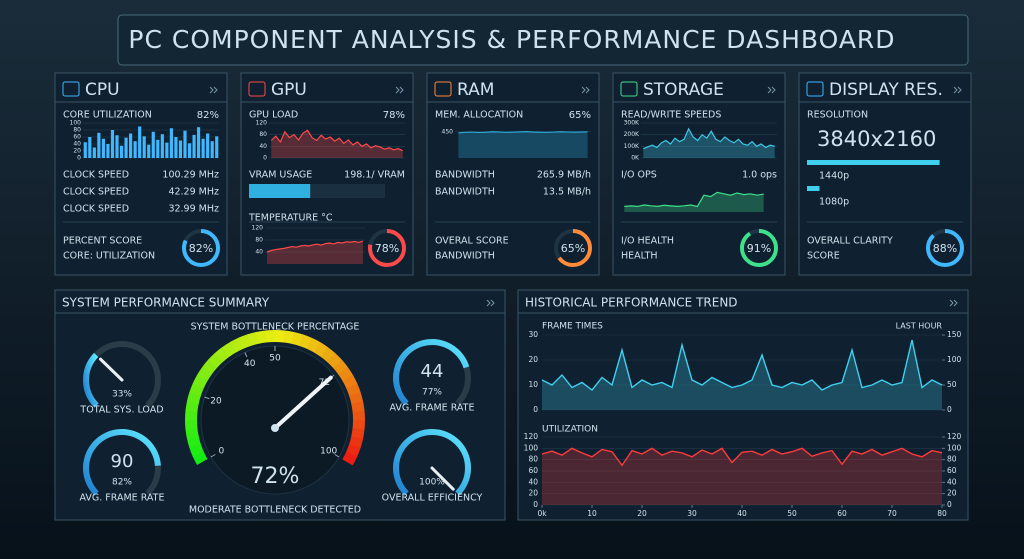 The image size is (1024, 559). What do you see at coordinates (472, 241) in the screenshot?
I see `score-label: OVERAL SCORE` at bounding box center [472, 241].